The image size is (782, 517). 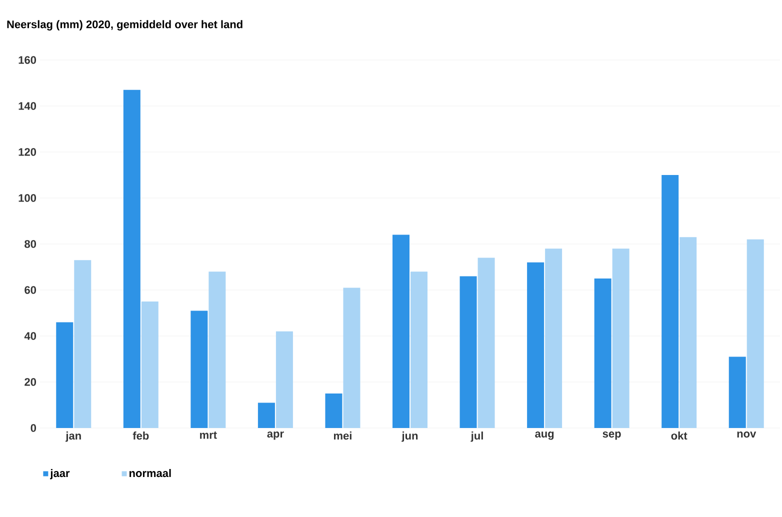 What do you see at coordinates (746, 435) in the screenshot?
I see `x-tick-label: nov` at bounding box center [746, 435].